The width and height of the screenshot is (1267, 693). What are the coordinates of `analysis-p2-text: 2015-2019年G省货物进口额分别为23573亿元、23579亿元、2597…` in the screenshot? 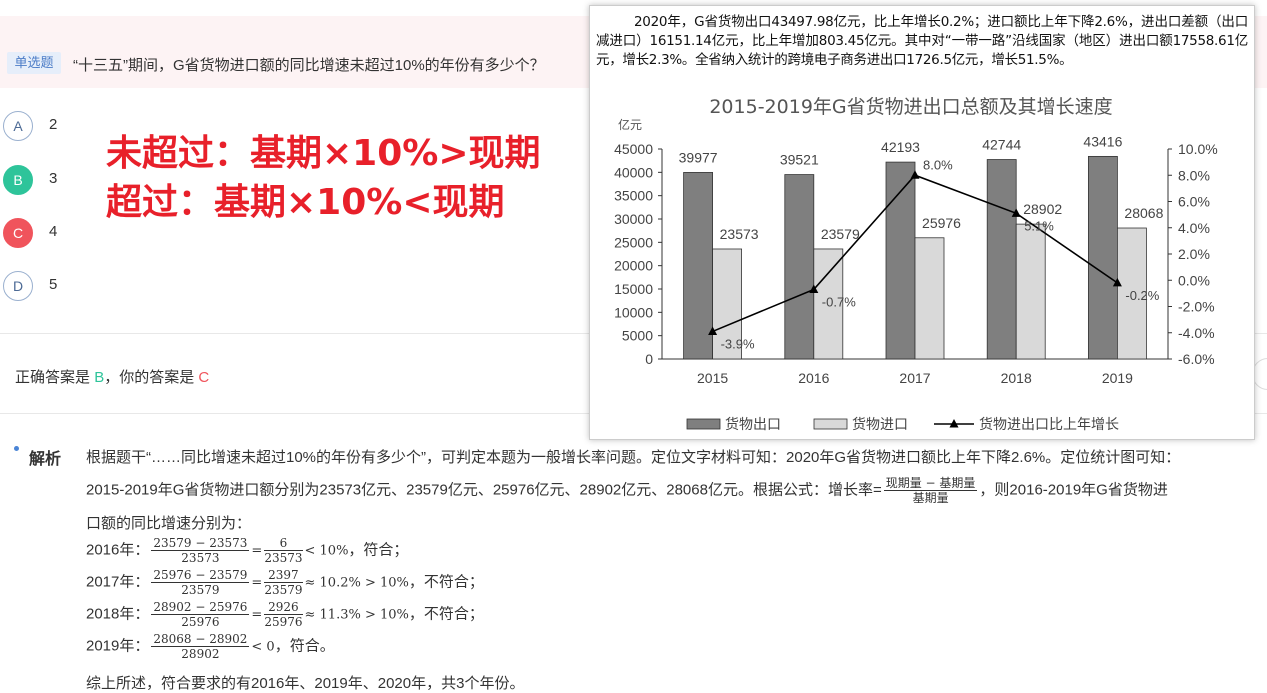 It's located at (484, 490).